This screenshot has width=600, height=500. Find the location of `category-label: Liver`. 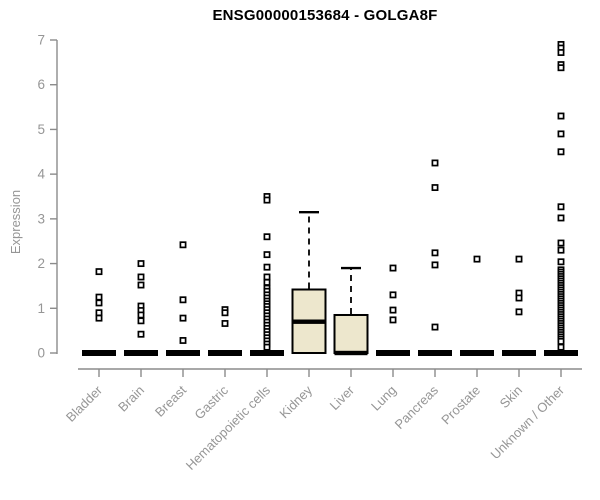

category-label: Liver is located at coordinates (342, 397).